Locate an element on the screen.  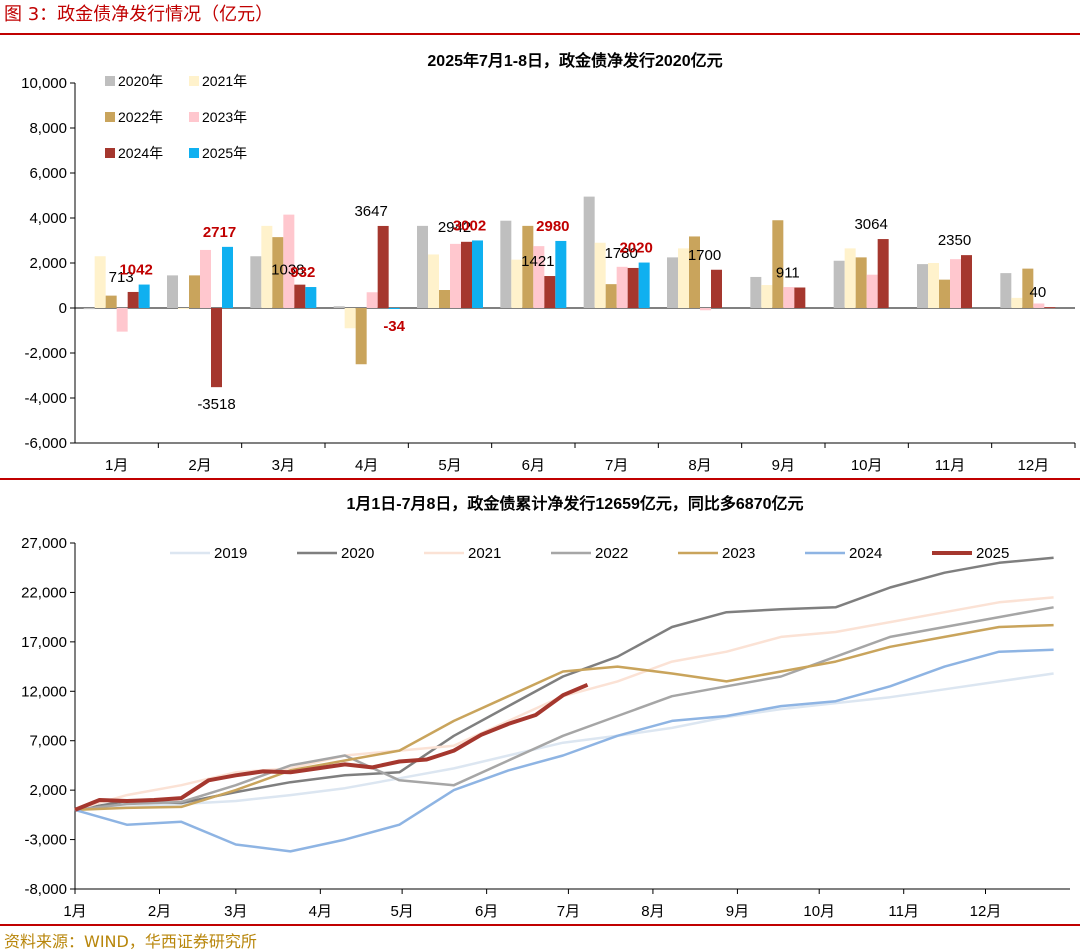
y-tick-label: -6,000 is located at coordinates (45, 443).